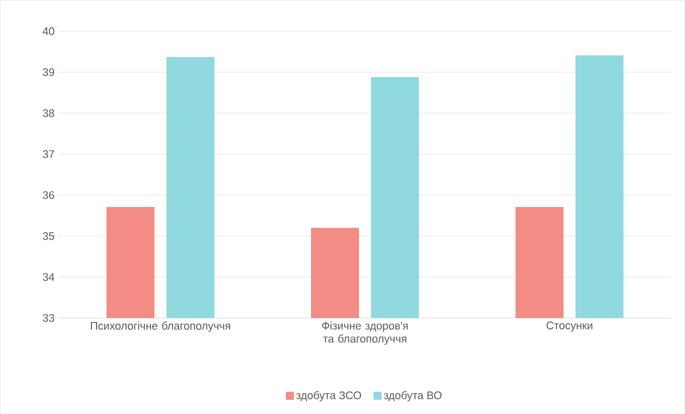 The height and width of the screenshot is (414, 685). Describe the element at coordinates (48, 277) in the screenshot. I see `y-tick-label: 34` at that location.